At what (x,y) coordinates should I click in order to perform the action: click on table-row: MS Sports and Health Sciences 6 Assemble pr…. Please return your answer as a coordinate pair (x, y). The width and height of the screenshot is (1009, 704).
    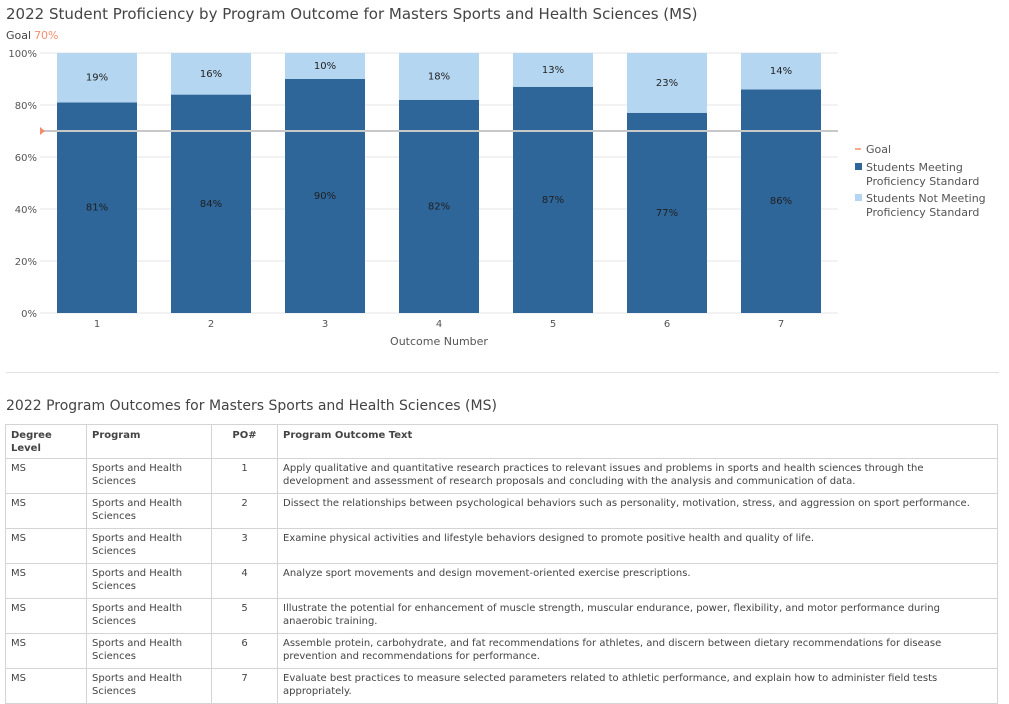
    Looking at the image, I should click on (501, 651).